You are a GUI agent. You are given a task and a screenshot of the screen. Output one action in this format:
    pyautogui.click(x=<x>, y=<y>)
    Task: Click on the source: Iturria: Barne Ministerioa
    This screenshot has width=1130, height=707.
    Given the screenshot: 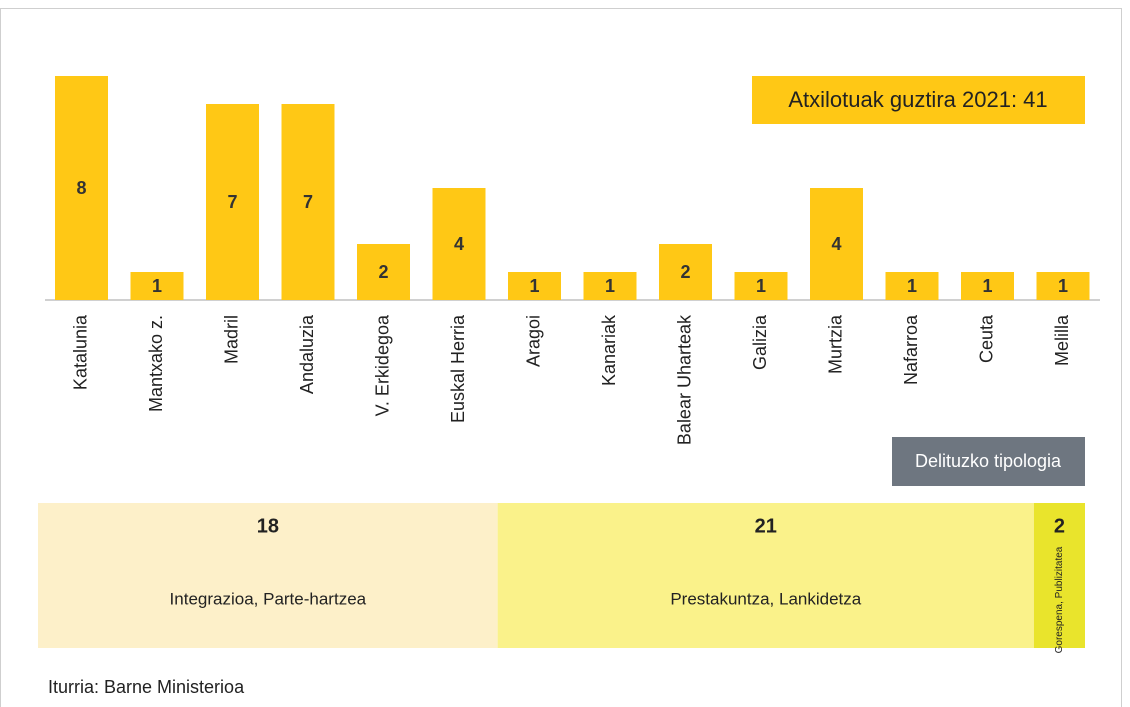 What is the action you would take?
    pyautogui.click(x=146, y=687)
    